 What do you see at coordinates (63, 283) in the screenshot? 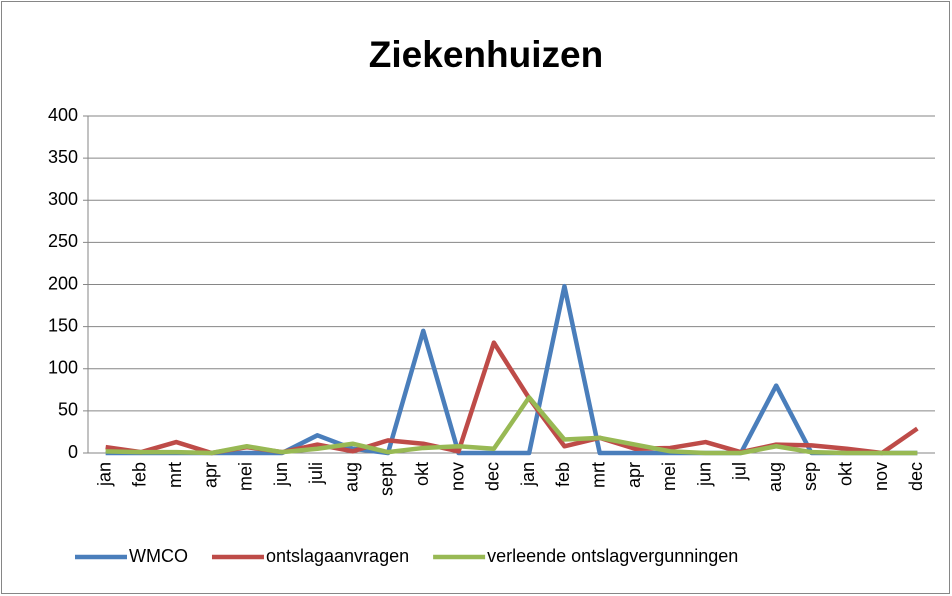
I see `y-tick-label: 200` at bounding box center [63, 283].